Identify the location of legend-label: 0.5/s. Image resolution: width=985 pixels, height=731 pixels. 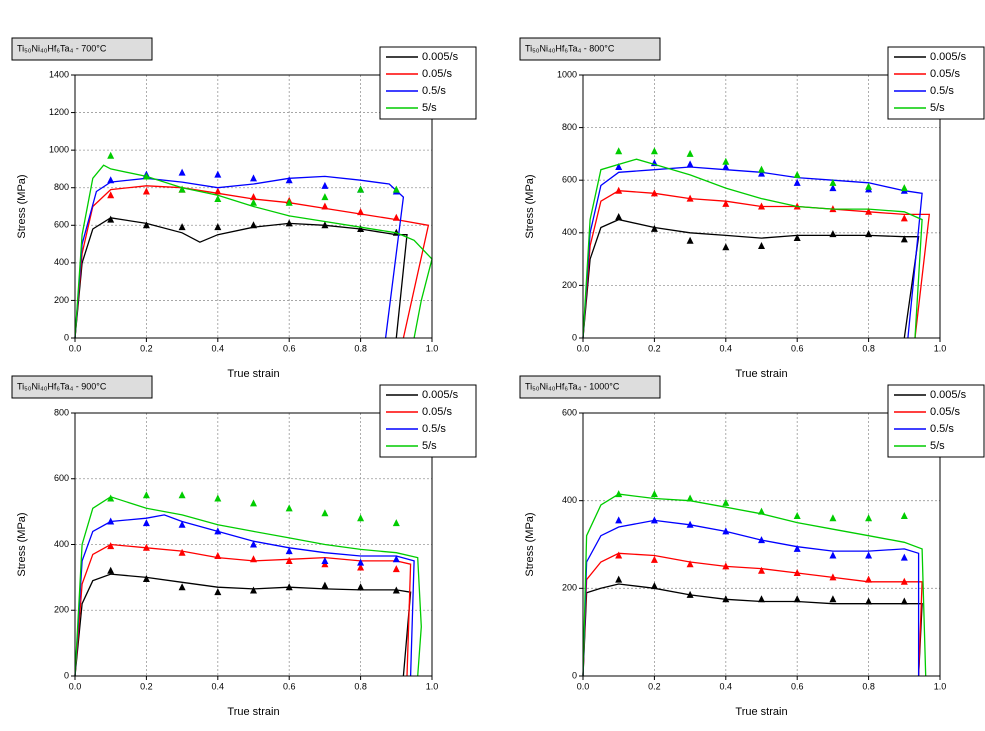
(434, 429).